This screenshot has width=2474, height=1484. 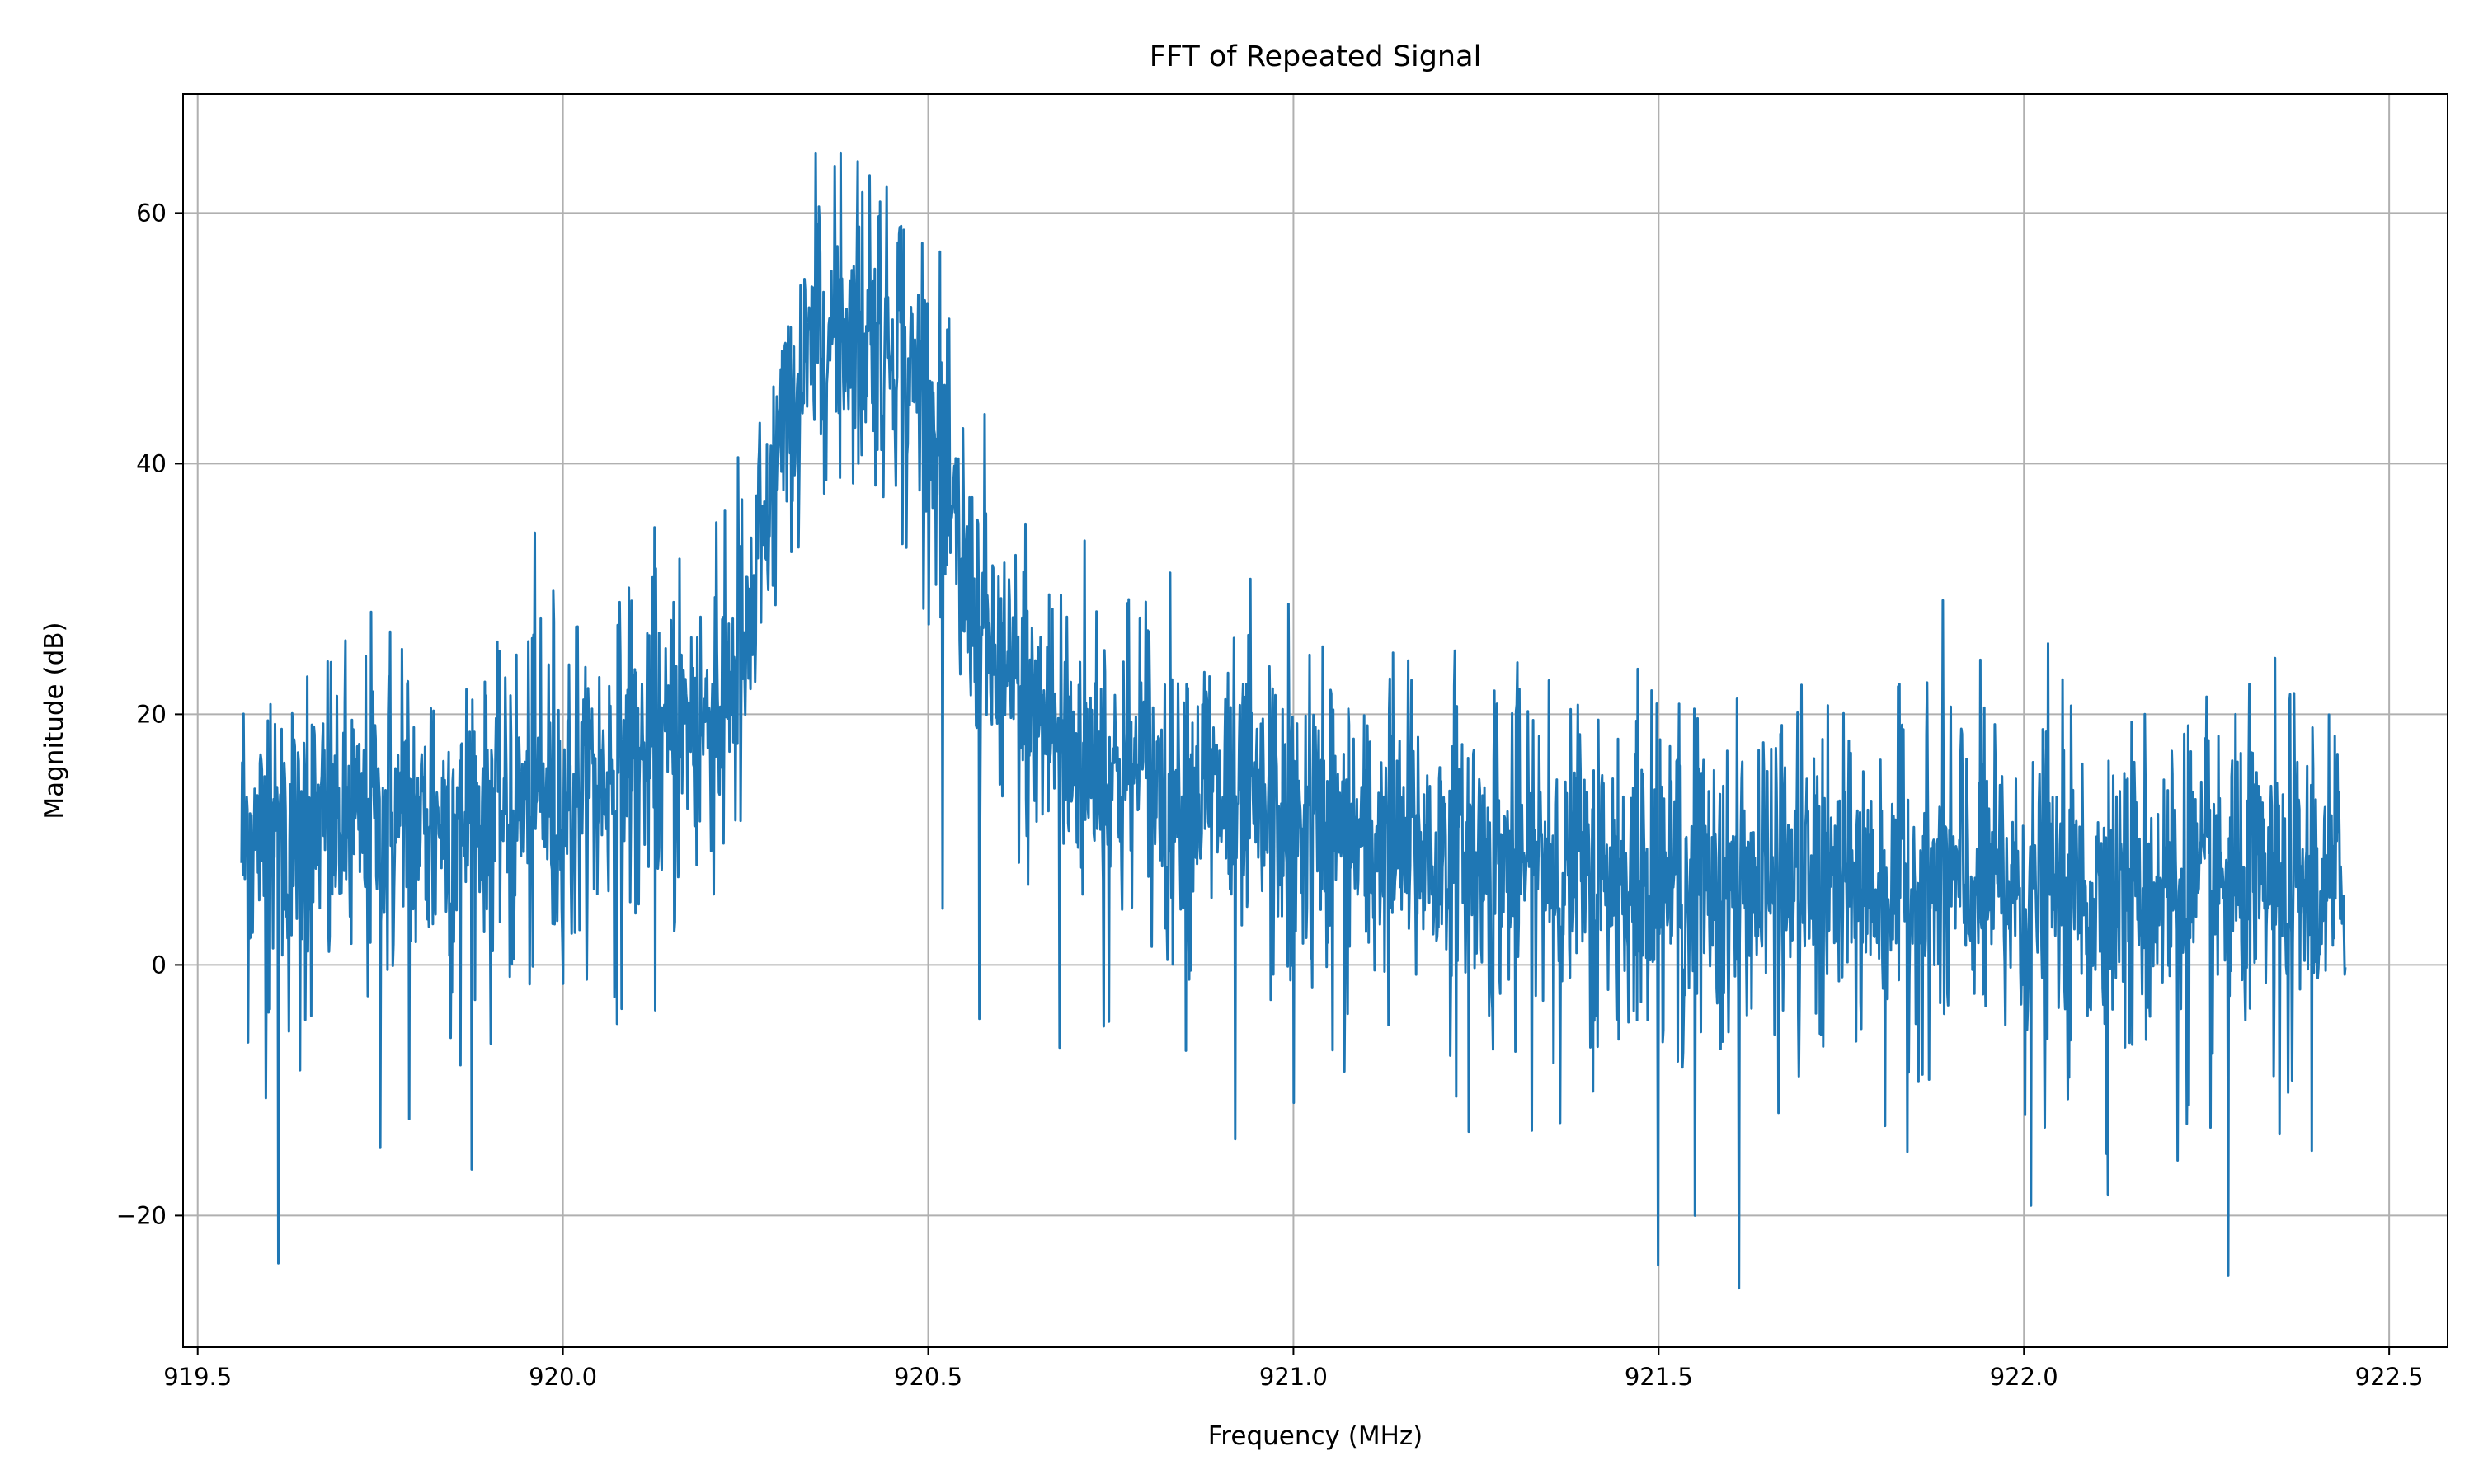 I want to click on x-tick-label: 922.0, so click(x=2024, y=1377).